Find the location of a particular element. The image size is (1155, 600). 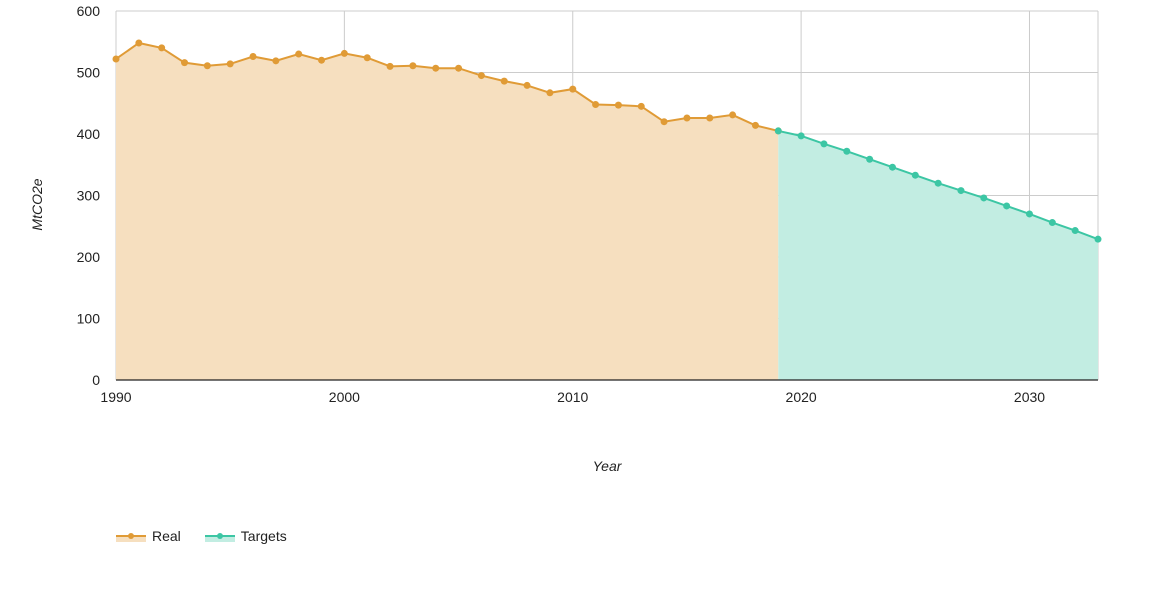

y-tick-label: 100 is located at coordinates (89, 319).